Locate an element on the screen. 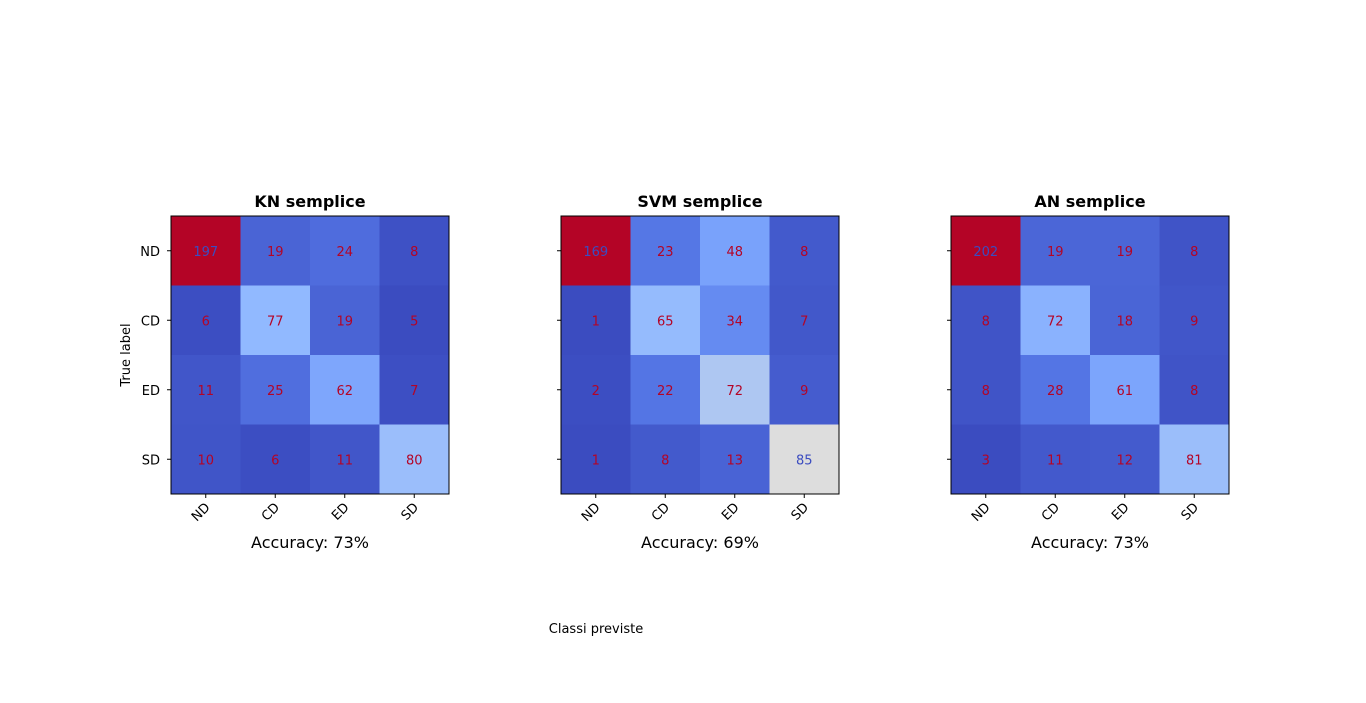 The height and width of the screenshot is (703, 1366). cell-value-label: 11 is located at coordinates (1055, 460).